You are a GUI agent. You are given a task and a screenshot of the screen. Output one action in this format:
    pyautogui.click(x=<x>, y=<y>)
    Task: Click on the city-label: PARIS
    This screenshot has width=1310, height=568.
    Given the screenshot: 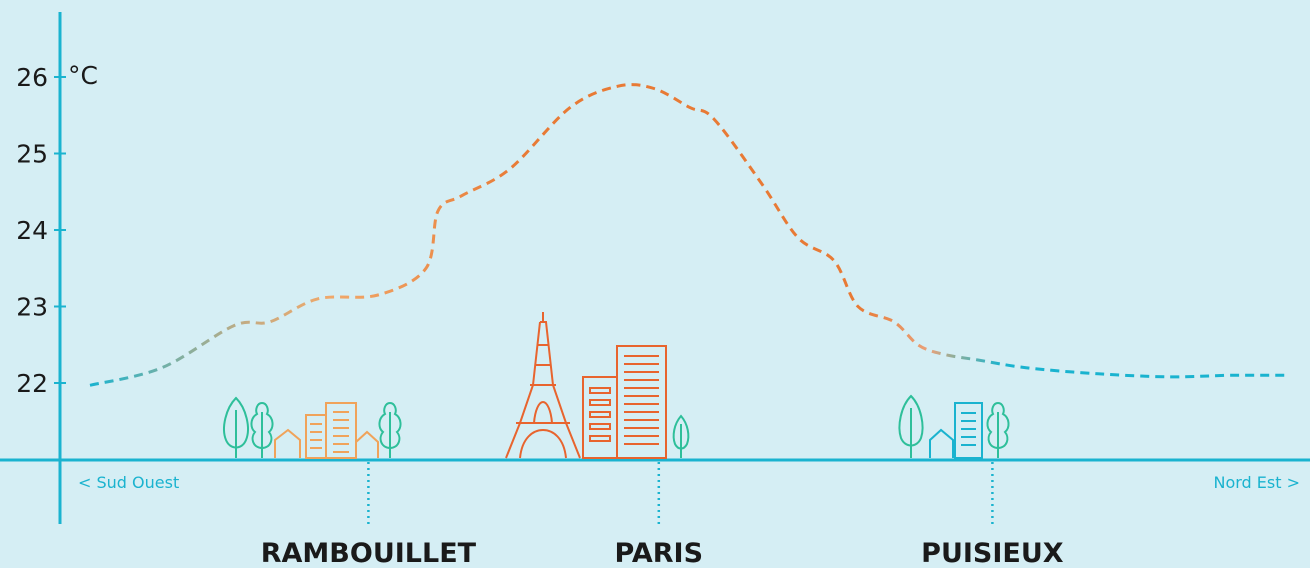 What is the action you would take?
    pyautogui.click(x=659, y=553)
    